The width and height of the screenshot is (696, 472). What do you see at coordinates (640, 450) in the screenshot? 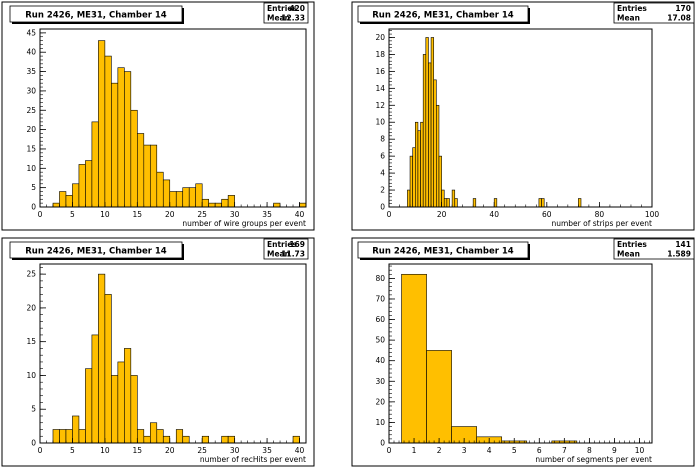
I see `x-tick-label: 10` at bounding box center [640, 450].